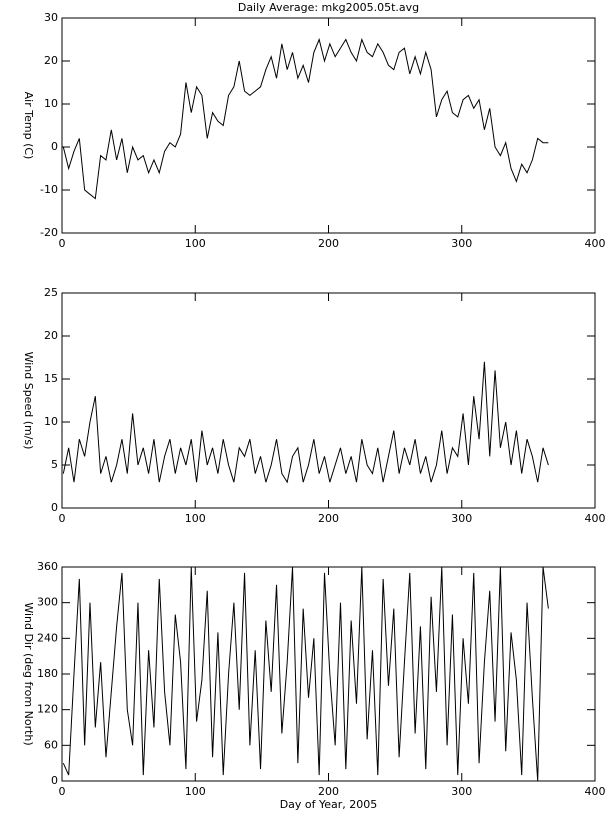  Describe the element at coordinates (328, 7) in the screenshot. I see `chart-title: Daily Average: mkg2005.05t.avg` at that location.